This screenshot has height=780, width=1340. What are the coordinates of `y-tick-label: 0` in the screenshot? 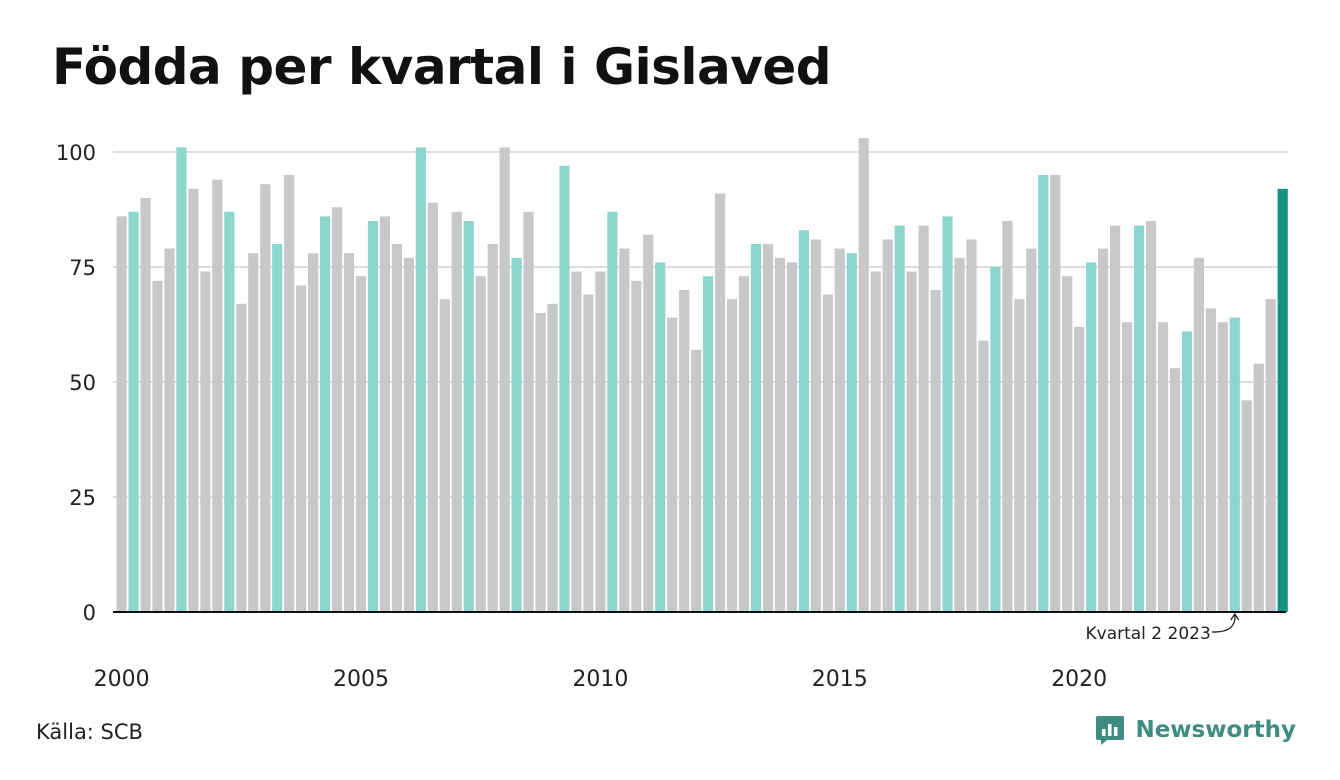 It's located at (89, 613).